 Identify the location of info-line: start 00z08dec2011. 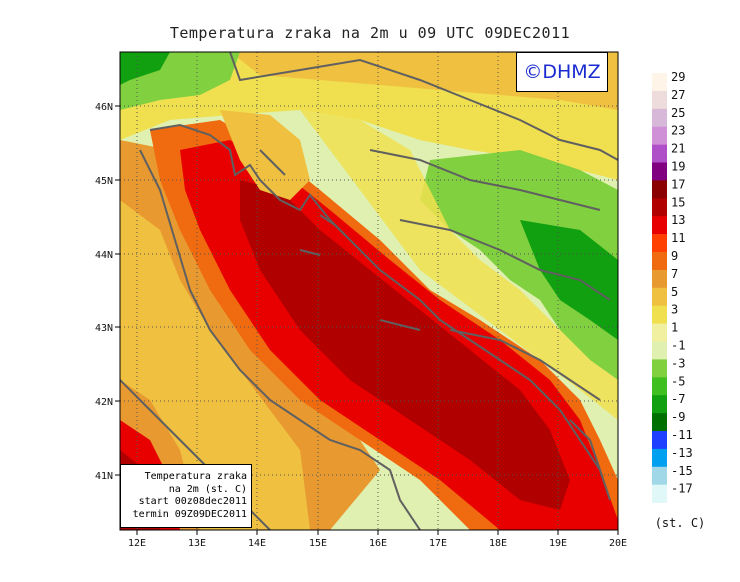
(192, 501).